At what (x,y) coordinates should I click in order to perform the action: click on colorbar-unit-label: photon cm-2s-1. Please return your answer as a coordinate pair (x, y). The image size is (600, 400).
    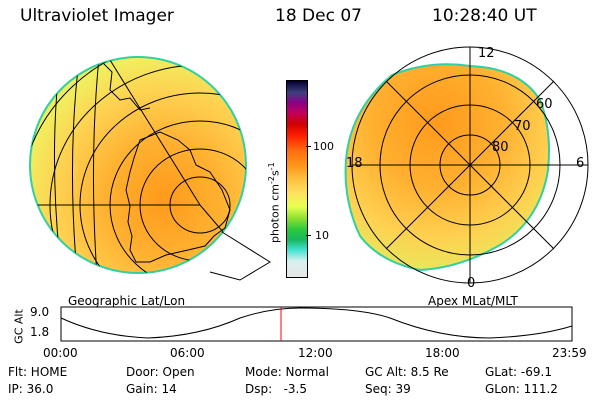
    Looking at the image, I should click on (277, 202).